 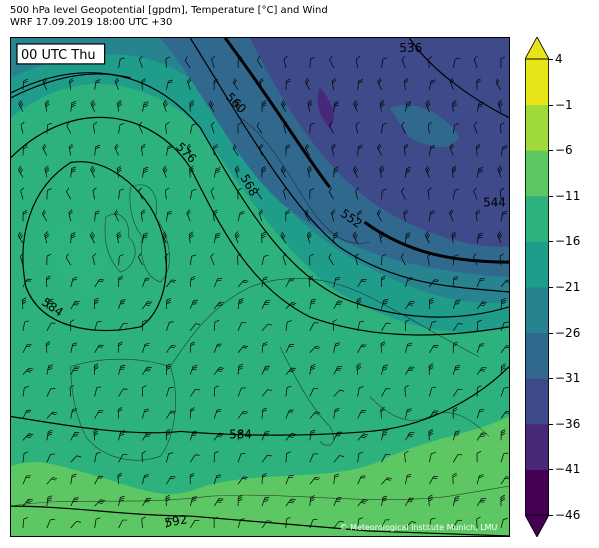 I want to click on colorbar-tick-label: −36, so click(x=568, y=423).